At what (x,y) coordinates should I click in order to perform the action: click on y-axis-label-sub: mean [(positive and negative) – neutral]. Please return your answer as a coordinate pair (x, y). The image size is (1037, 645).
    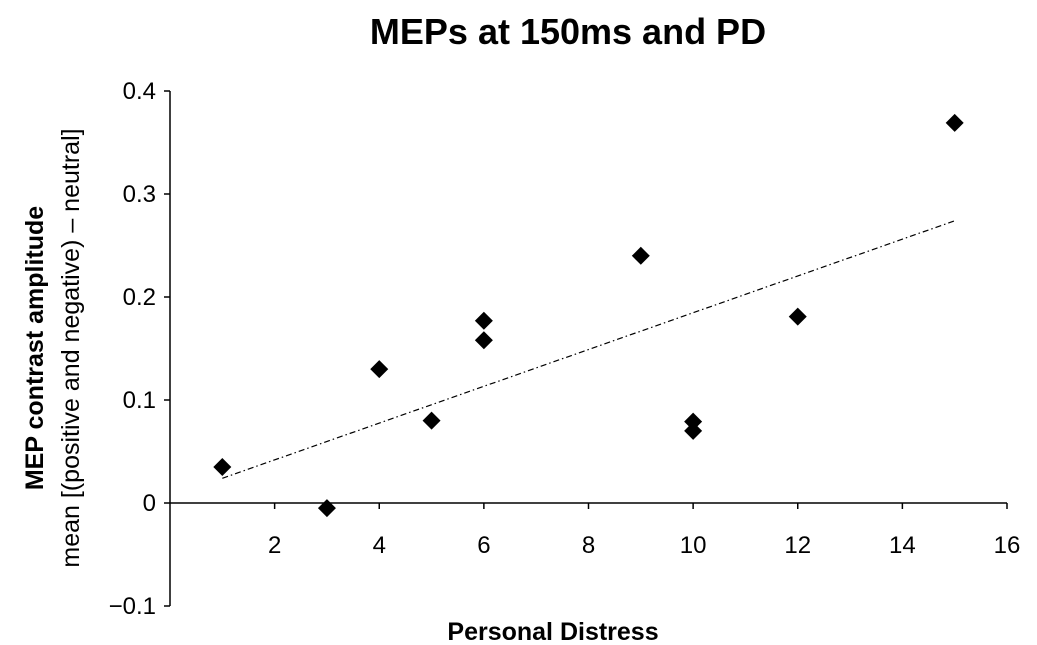
    Looking at the image, I should click on (71, 347).